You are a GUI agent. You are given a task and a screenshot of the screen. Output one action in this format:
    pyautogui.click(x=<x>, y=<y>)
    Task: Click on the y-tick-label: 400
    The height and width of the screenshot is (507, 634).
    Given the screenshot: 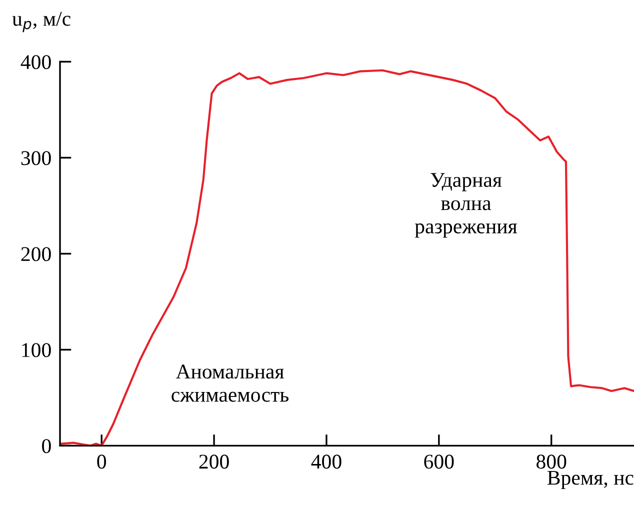 What is the action you would take?
    pyautogui.click(x=35, y=62)
    